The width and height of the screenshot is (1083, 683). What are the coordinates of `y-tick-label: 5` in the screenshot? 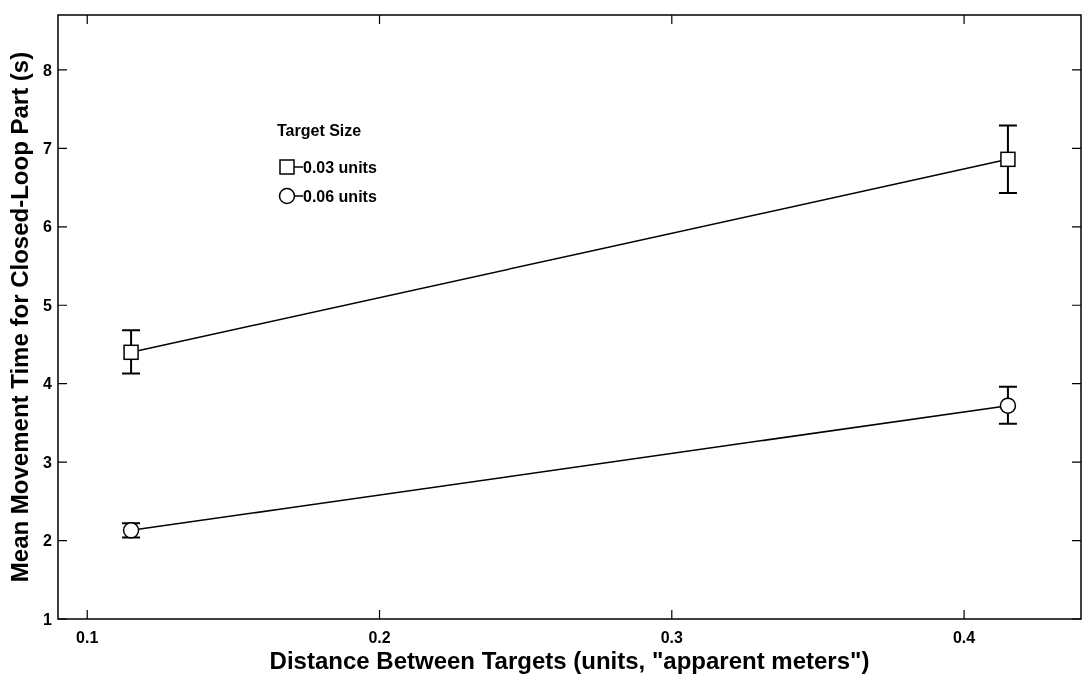 It's located at (48, 305).